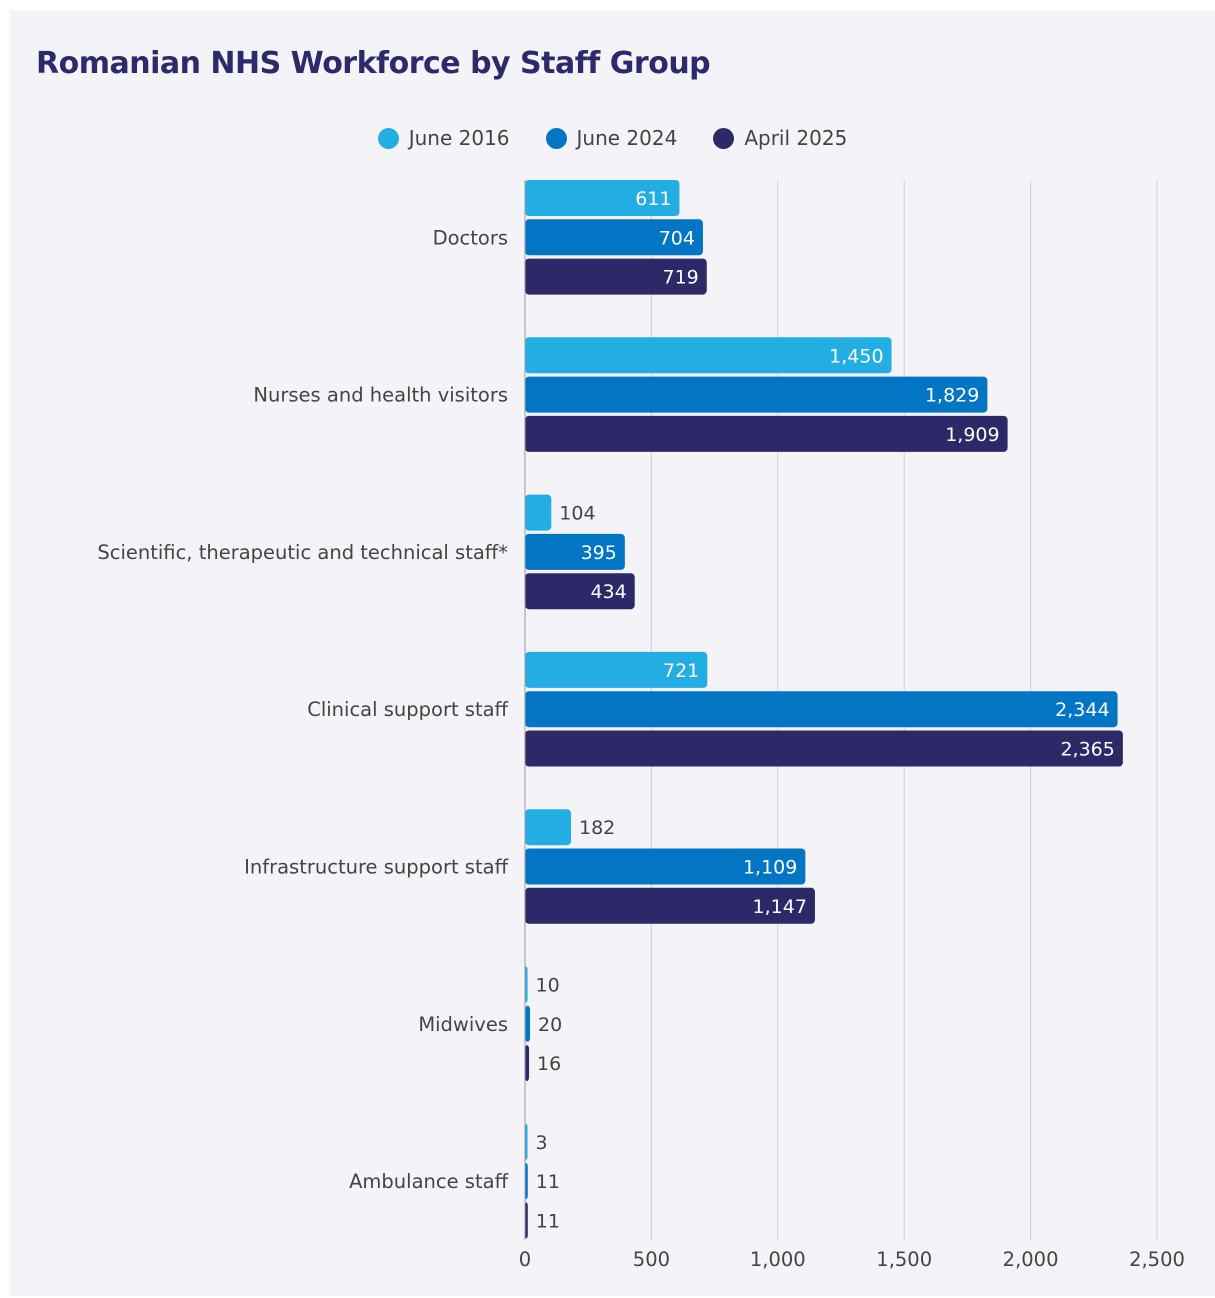  What do you see at coordinates (708, 355) in the screenshot?
I see `bar-nurses-and-health-visitors-june-2016` at bounding box center [708, 355].